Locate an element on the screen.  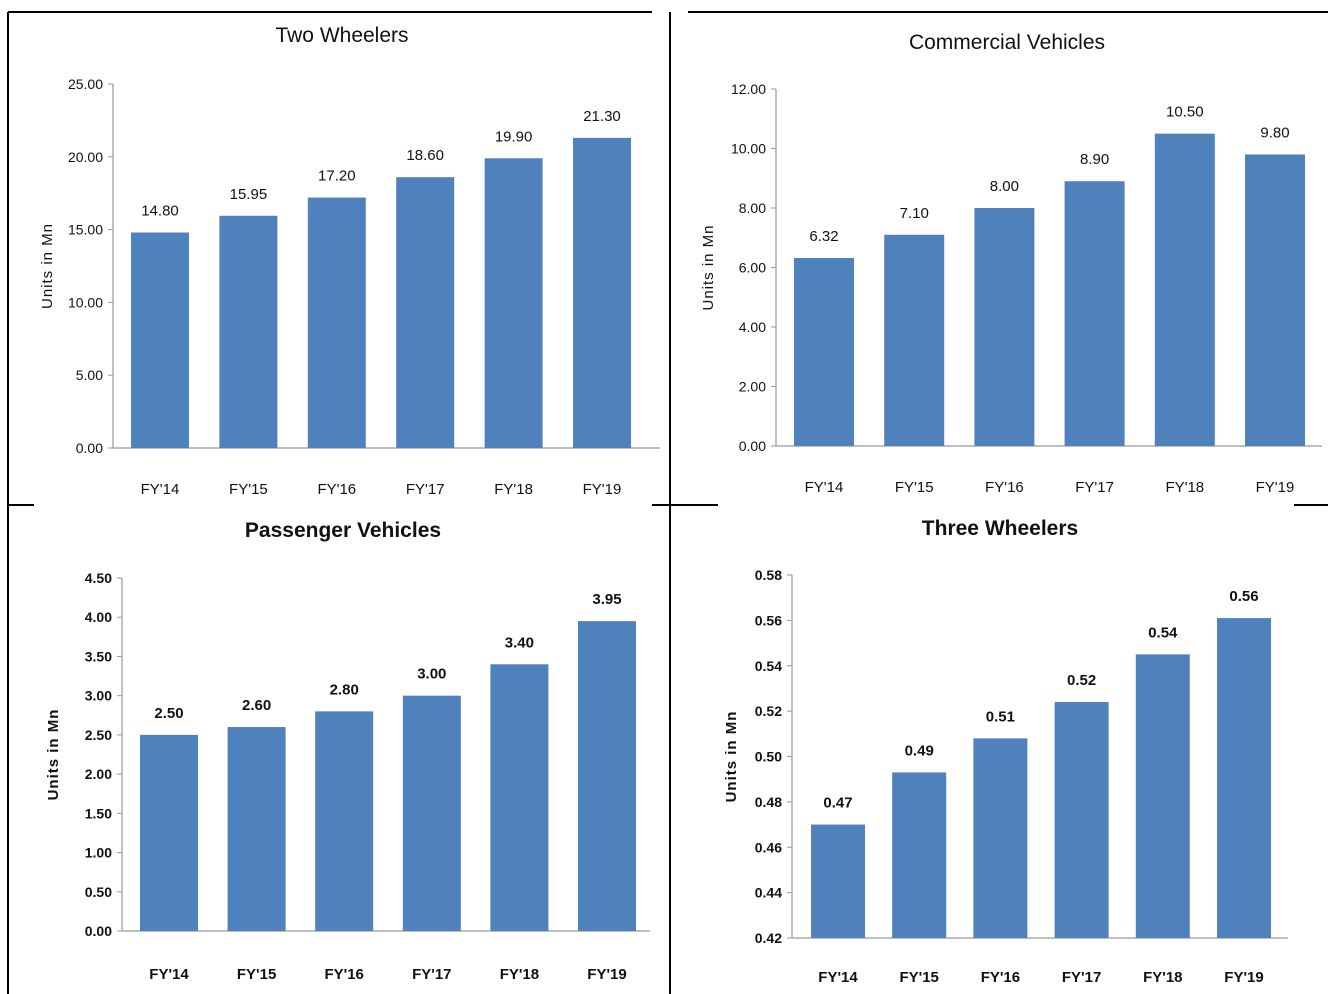
data-label: 15.95 is located at coordinates (249, 194).